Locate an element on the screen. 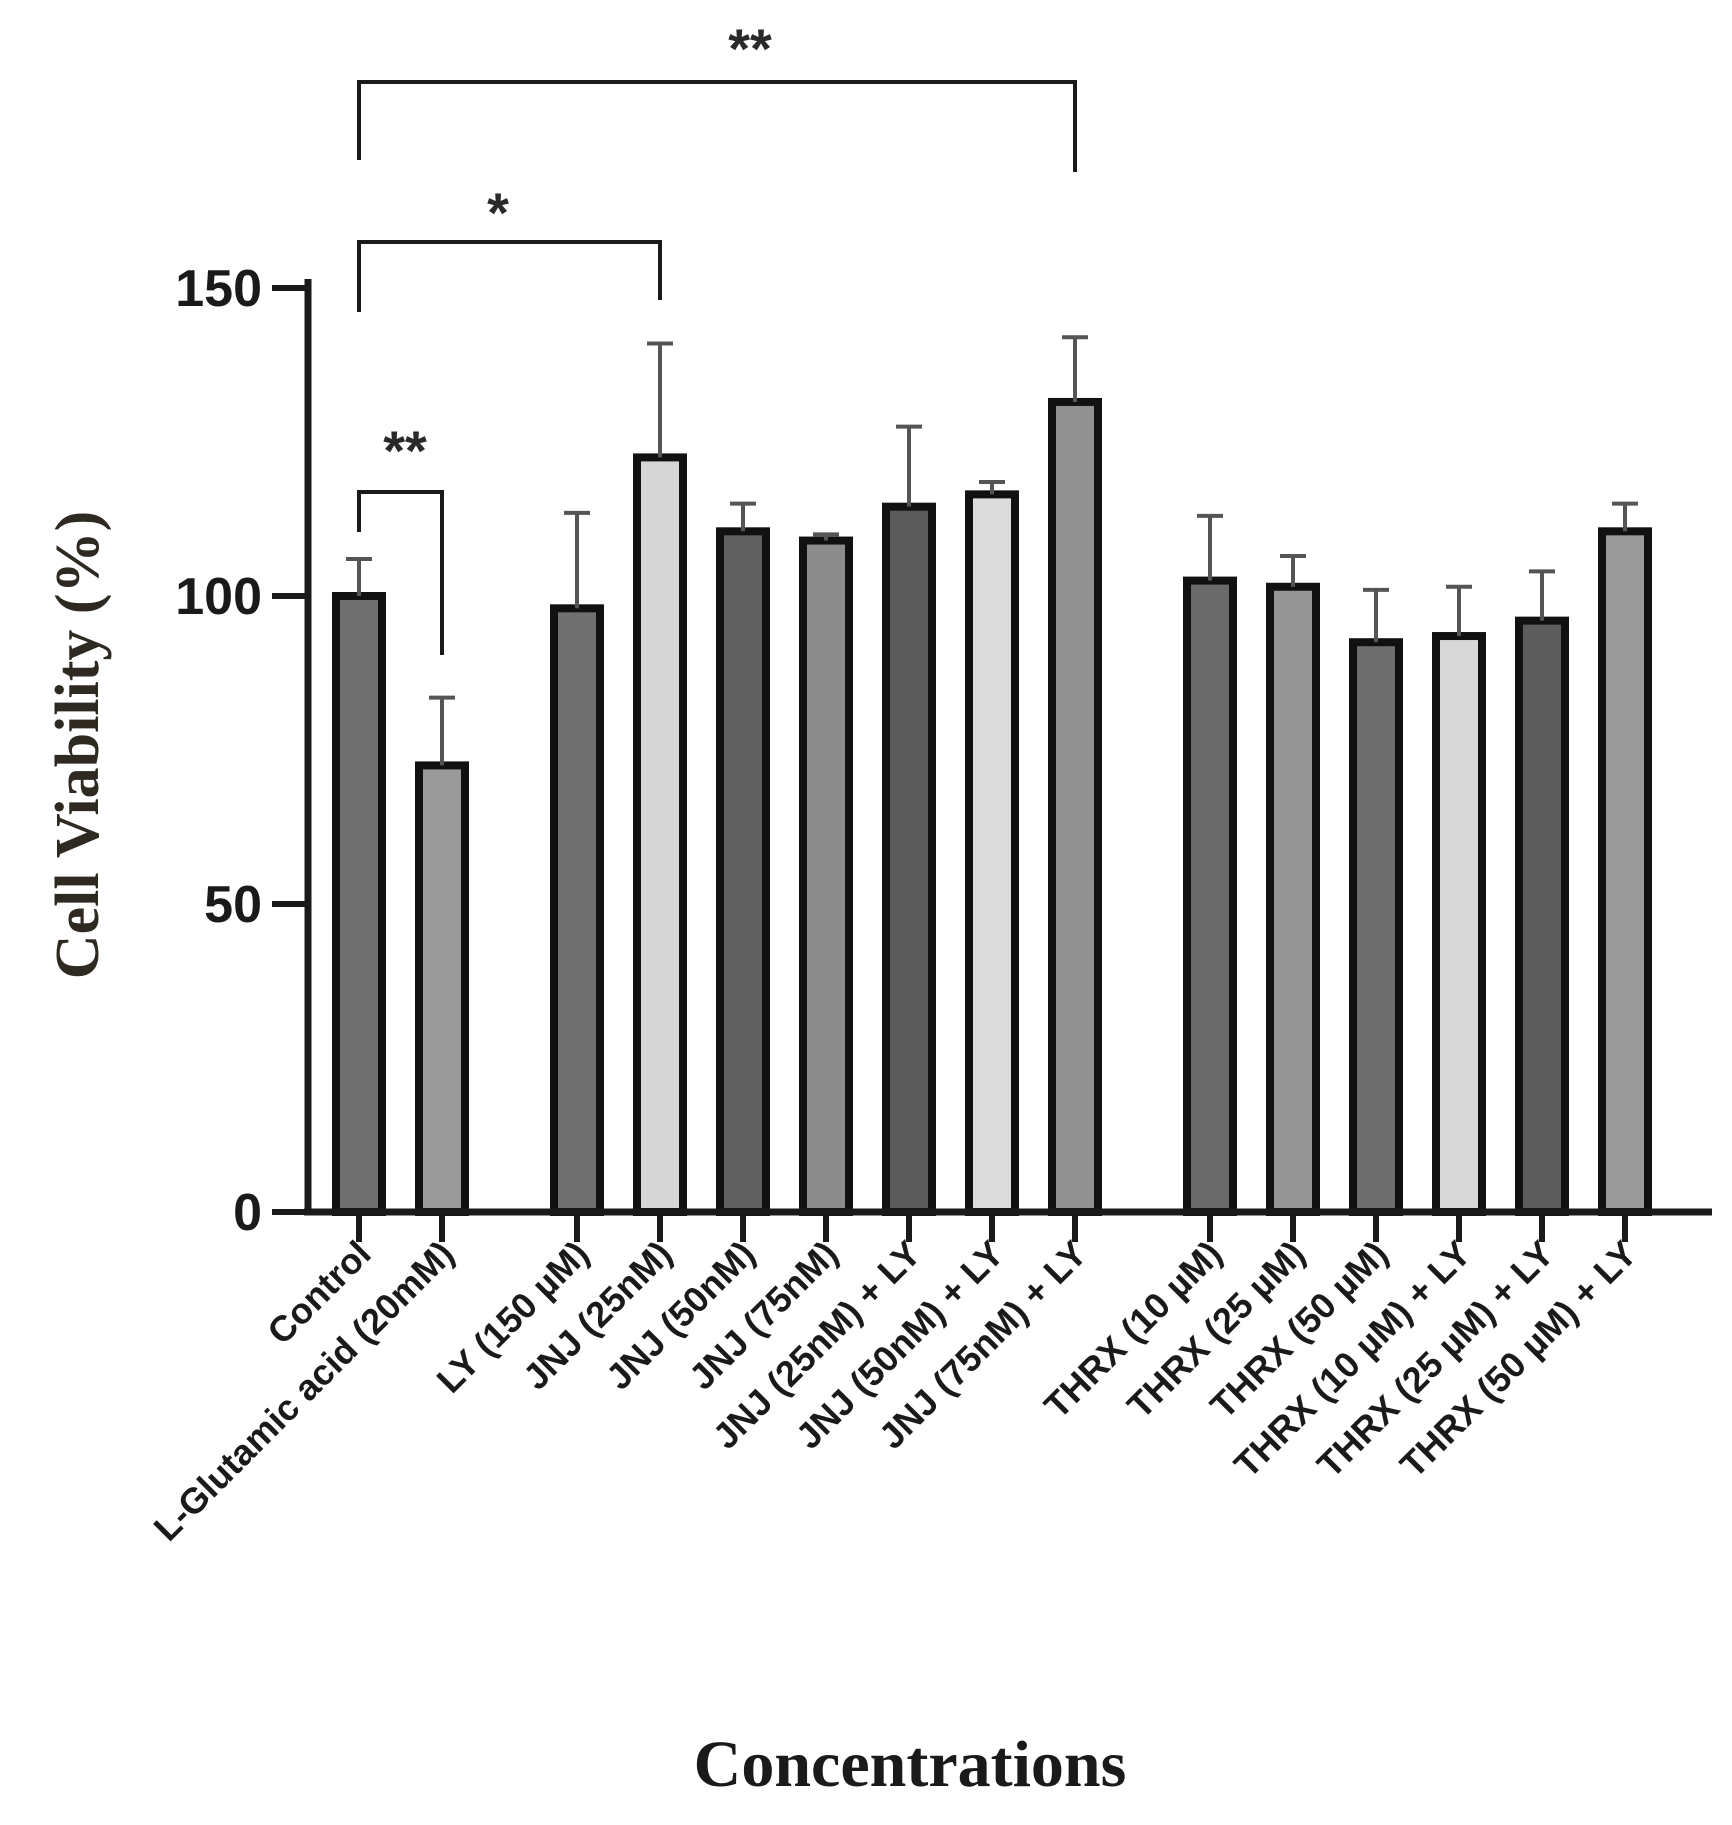  significance-bracket-2: * is located at coordinates (509, 246).